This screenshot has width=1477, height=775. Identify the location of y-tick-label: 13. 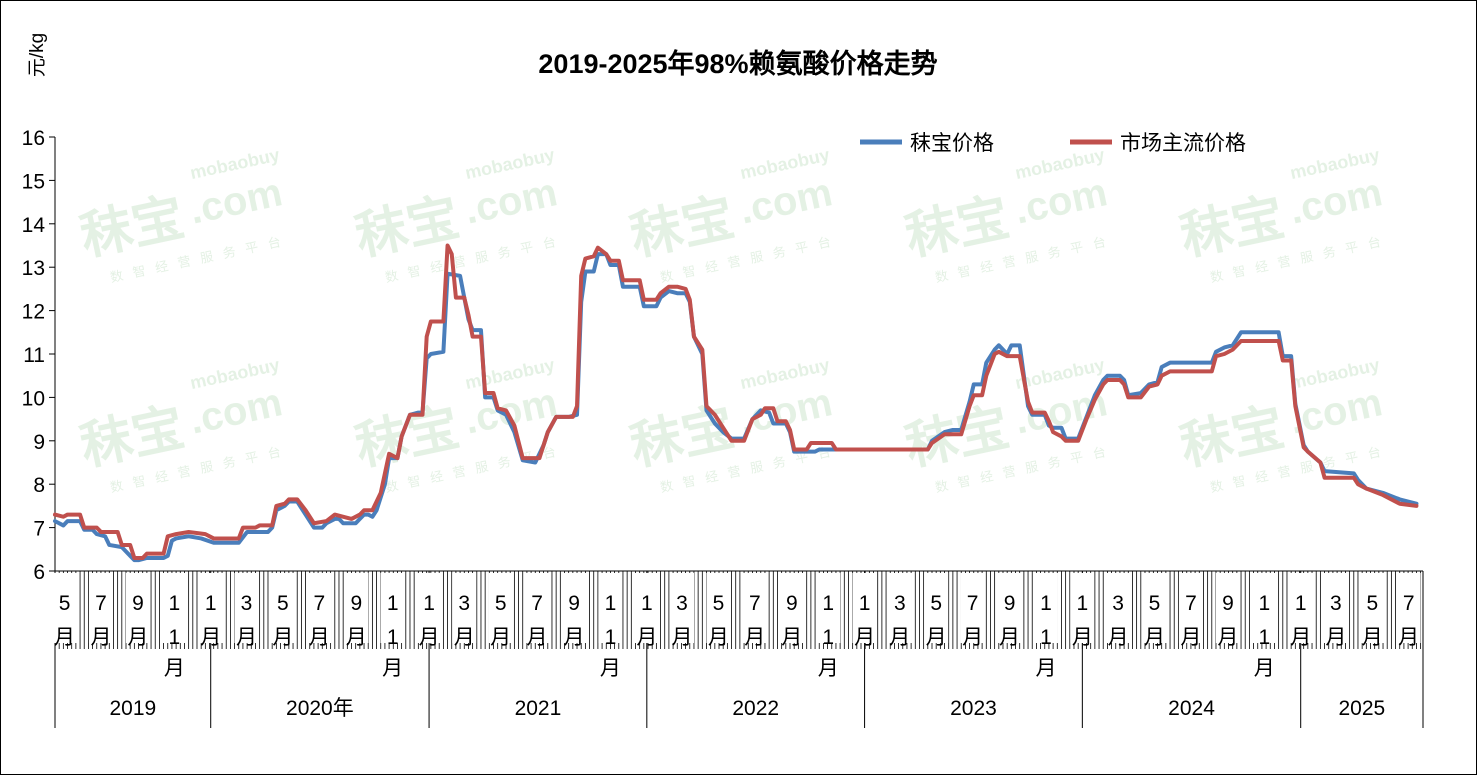
(33, 268).